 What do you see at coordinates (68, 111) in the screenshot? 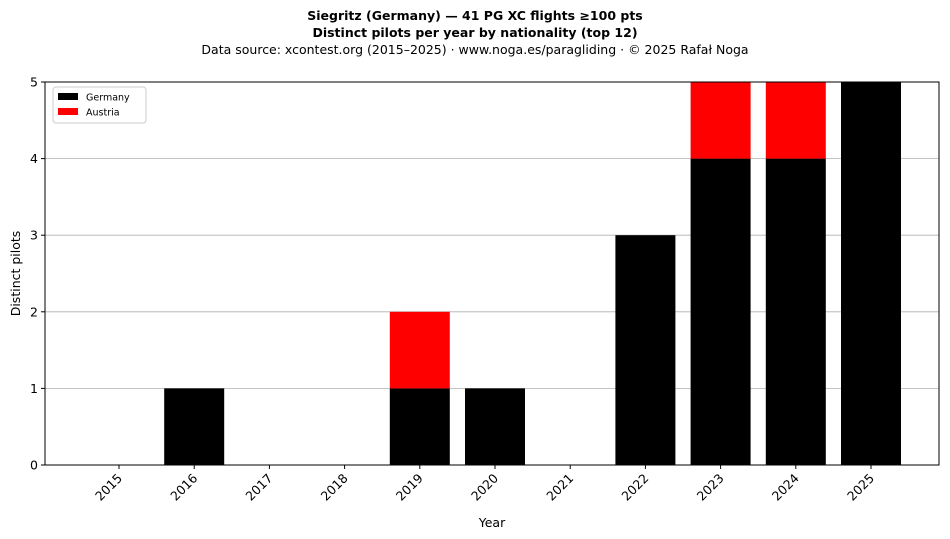
I see `legend-swatch-austria` at bounding box center [68, 111].